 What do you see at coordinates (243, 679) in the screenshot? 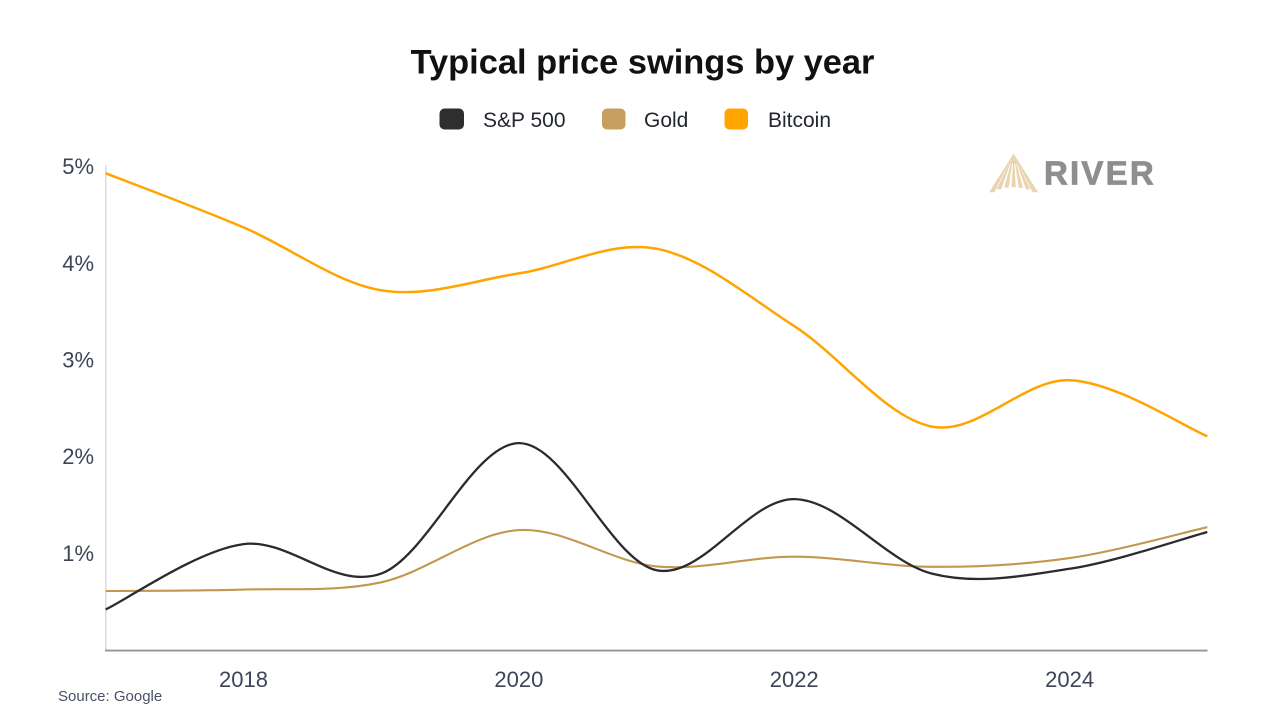
I see `svg-text: 2018` at bounding box center [243, 679].